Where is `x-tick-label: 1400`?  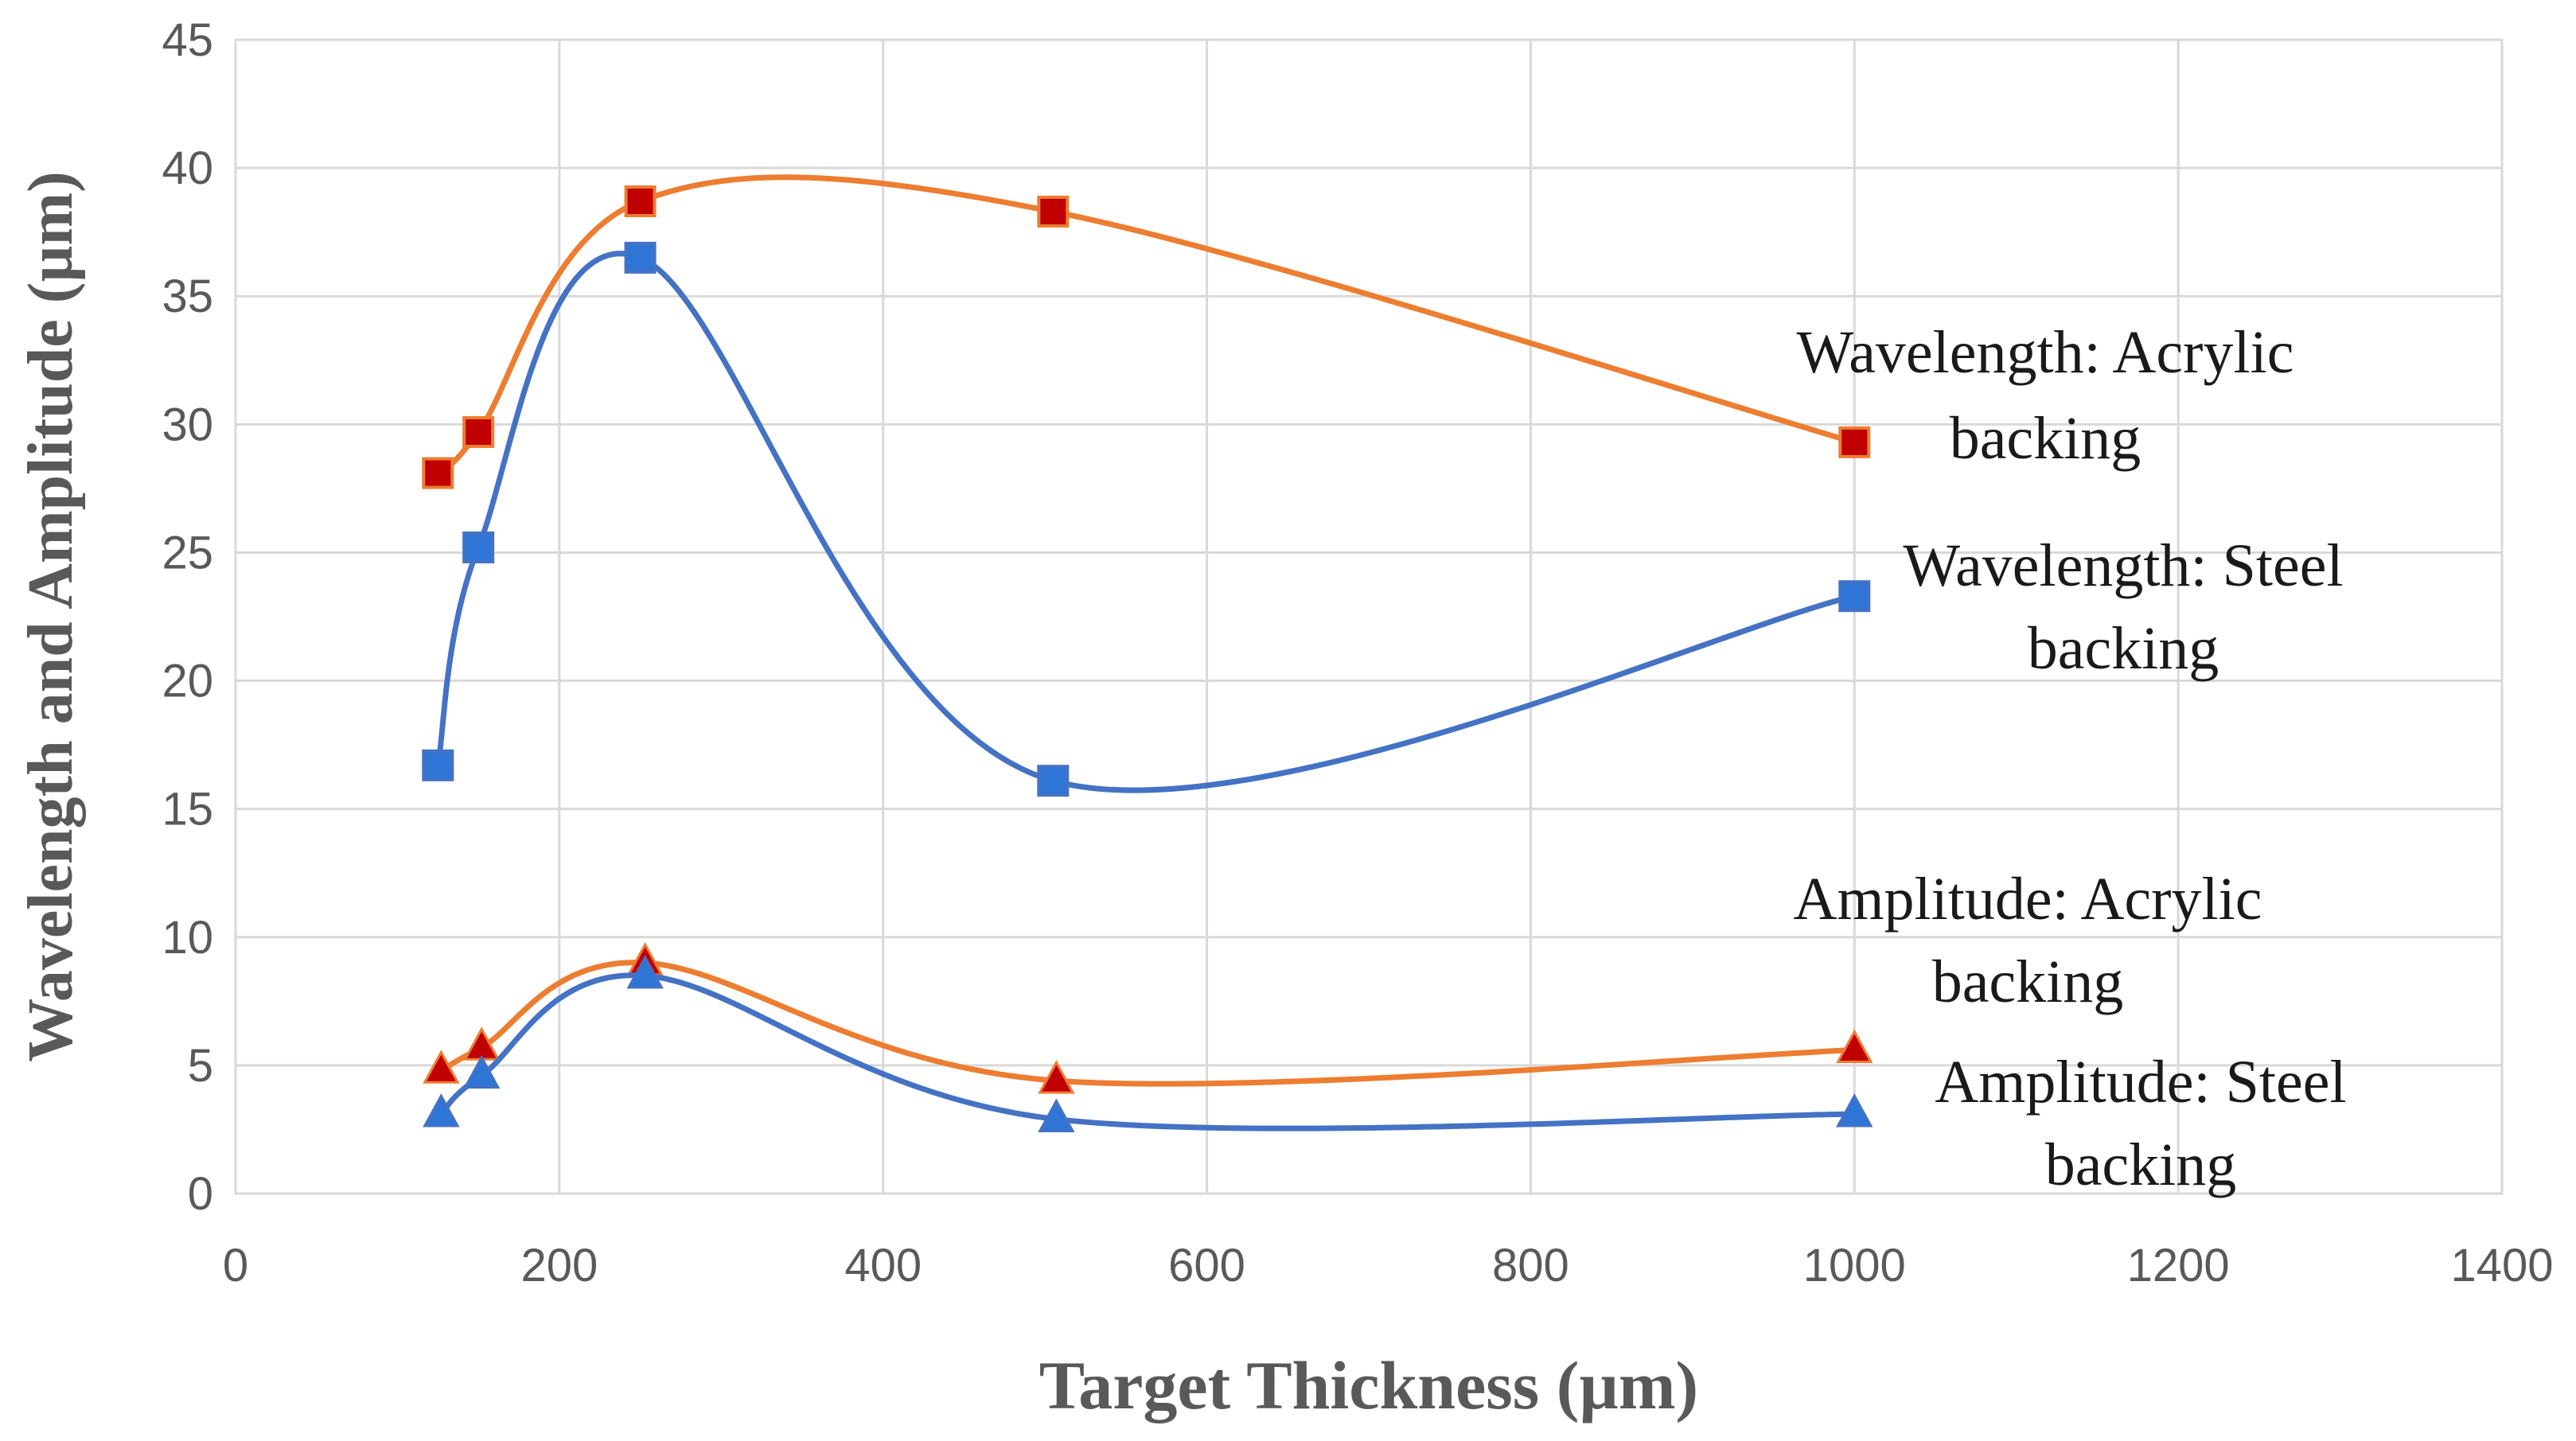
x-tick-label: 1400 is located at coordinates (2501, 1265).